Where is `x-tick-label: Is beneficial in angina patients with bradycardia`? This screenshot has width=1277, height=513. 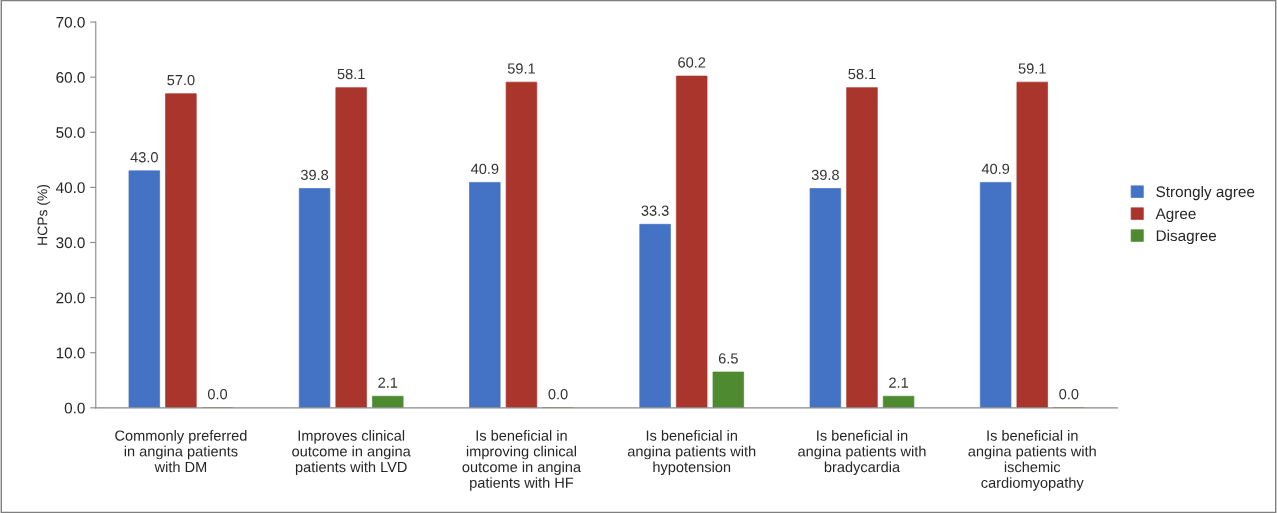
x-tick-label: Is beneficial in angina patients with bradycardia is located at coordinates (862, 453).